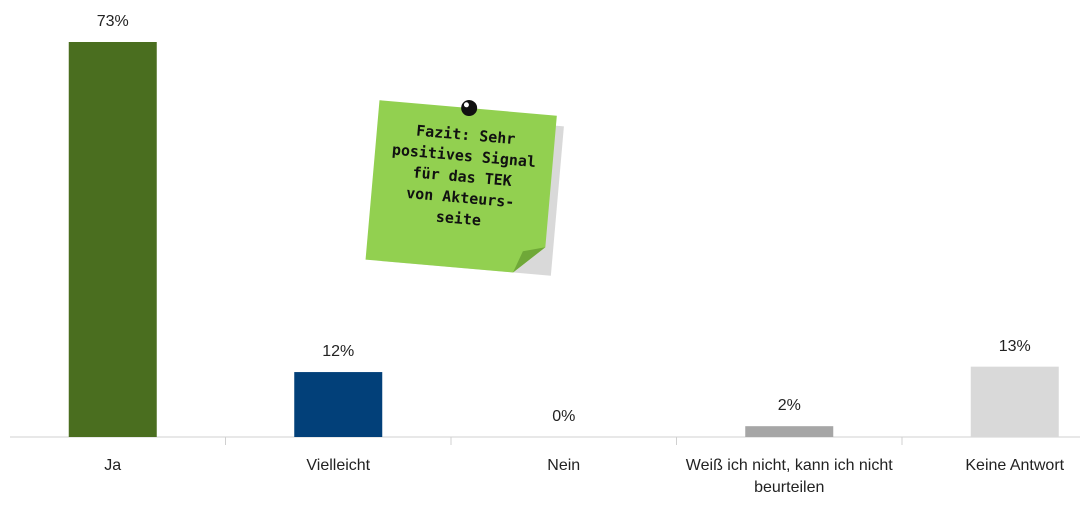 Image resolution: width=1089 pixels, height=508 pixels. What do you see at coordinates (564, 416) in the screenshot?
I see `value-label: 0%` at bounding box center [564, 416].